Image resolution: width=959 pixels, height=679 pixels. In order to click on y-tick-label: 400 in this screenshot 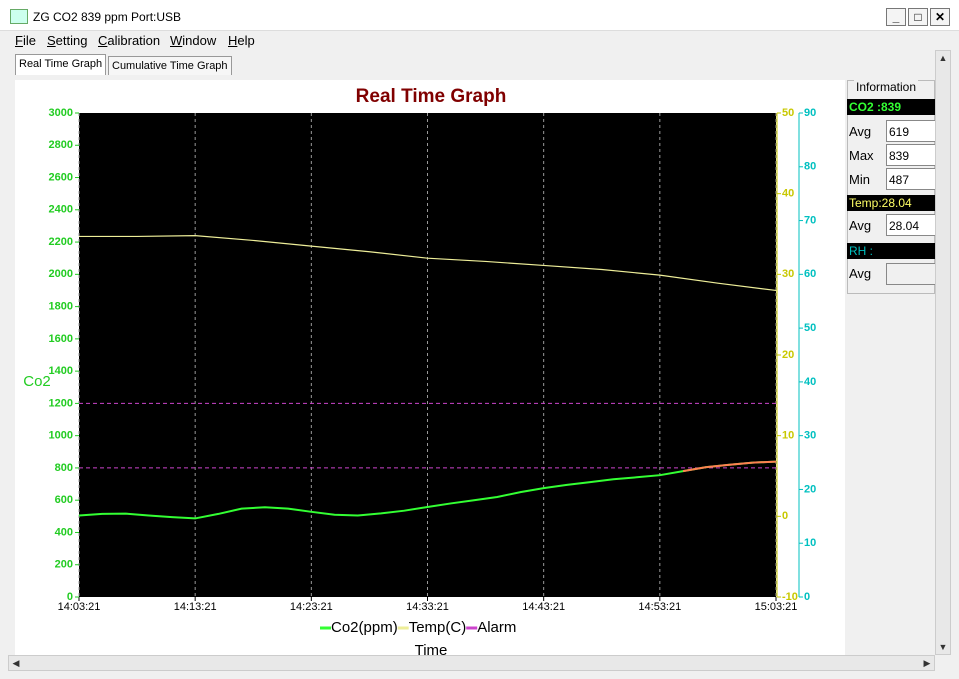, I will do `click(64, 532)`.